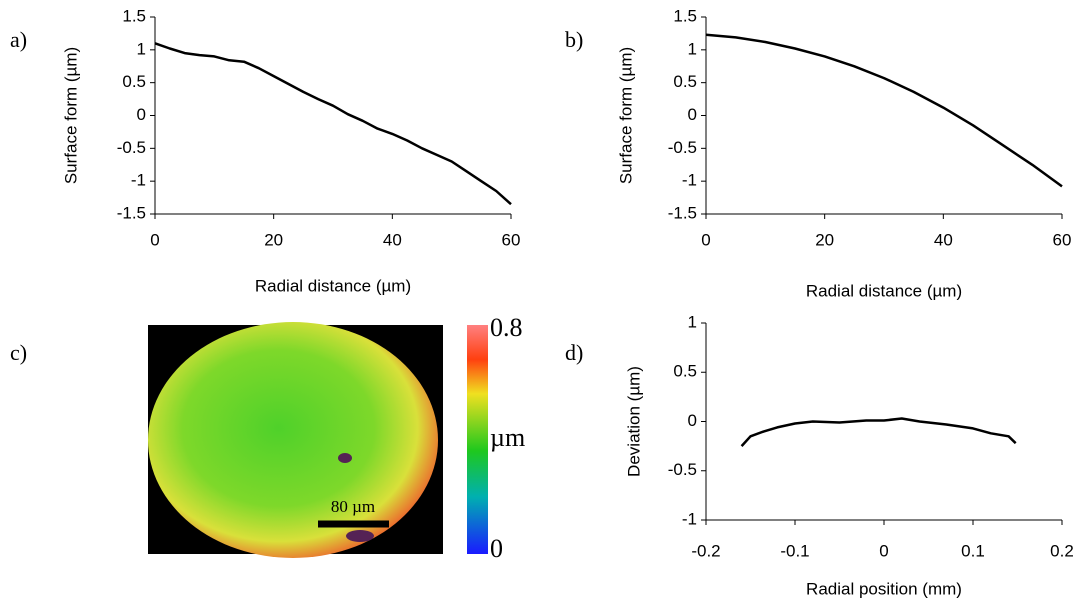  What do you see at coordinates (1062, 550) in the screenshot?
I see `x-tick-label: 0.2` at bounding box center [1062, 550].